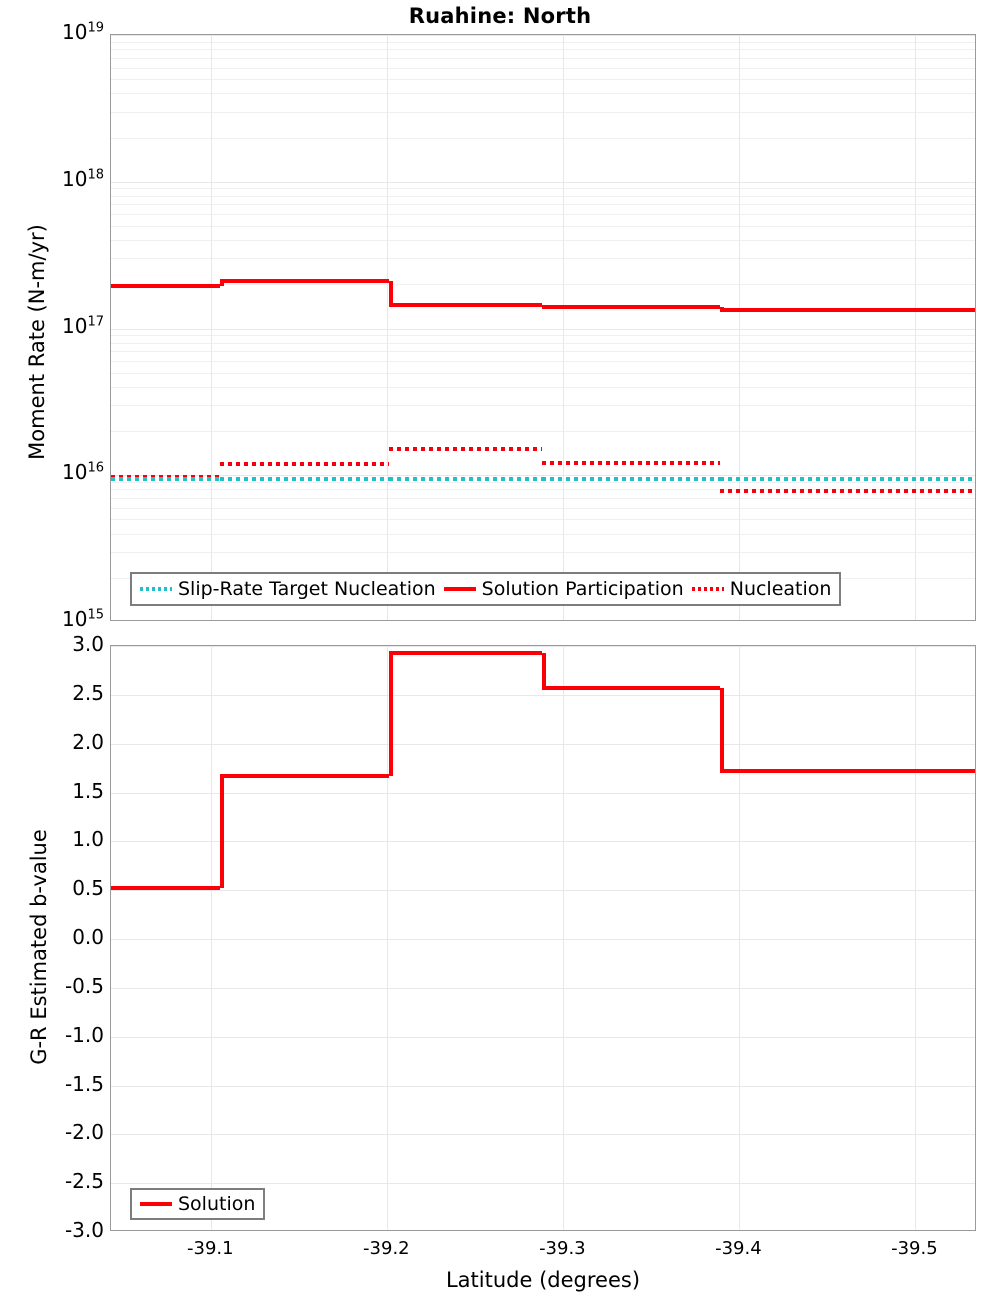 The image size is (1000, 1300). I want to click on y-tick-exponent: 18, so click(95, 175).